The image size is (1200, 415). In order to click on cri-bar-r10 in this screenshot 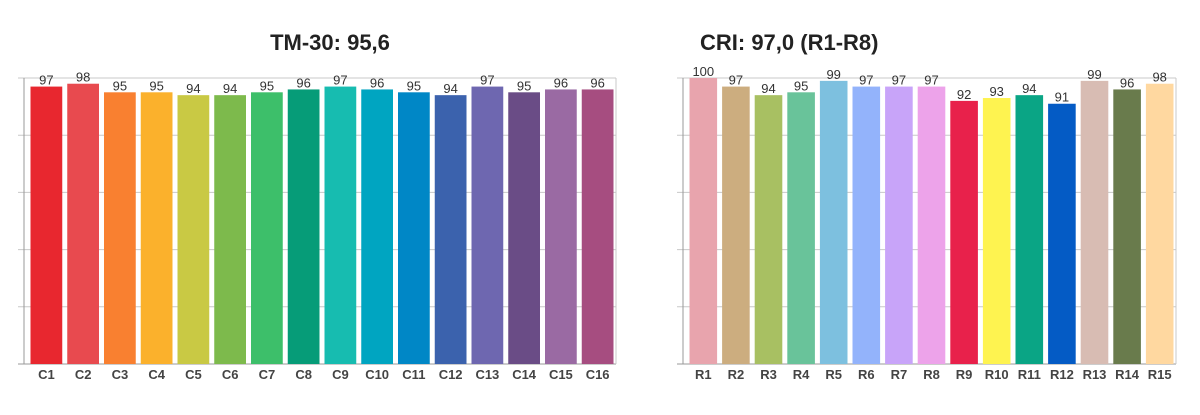, I will do `click(996, 231)`.